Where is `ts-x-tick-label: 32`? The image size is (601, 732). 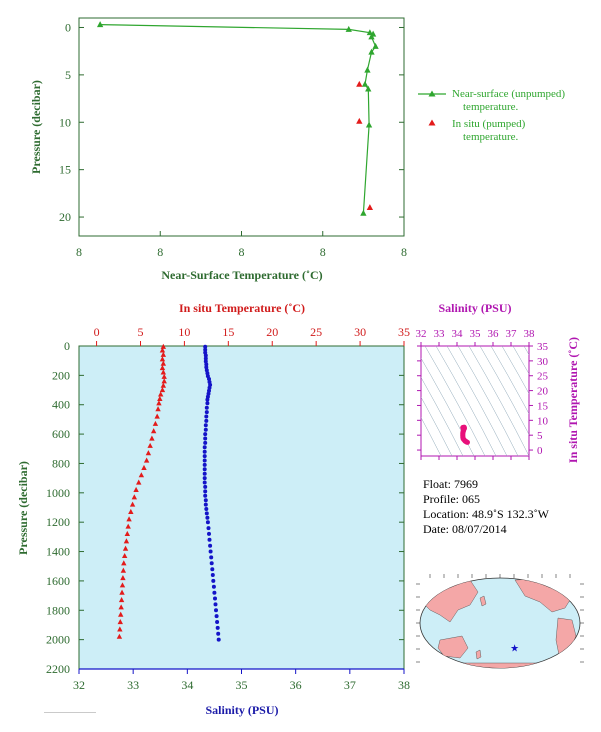
ts-x-tick-label: 32 is located at coordinates (421, 334).